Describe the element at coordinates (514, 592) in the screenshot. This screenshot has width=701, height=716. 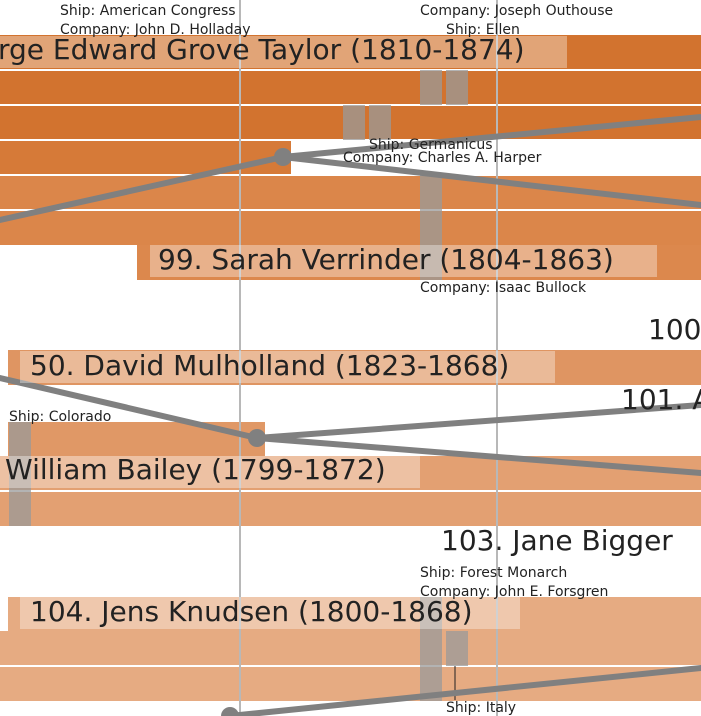
I see `company-label: Company: John E. Forsgren` at that location.